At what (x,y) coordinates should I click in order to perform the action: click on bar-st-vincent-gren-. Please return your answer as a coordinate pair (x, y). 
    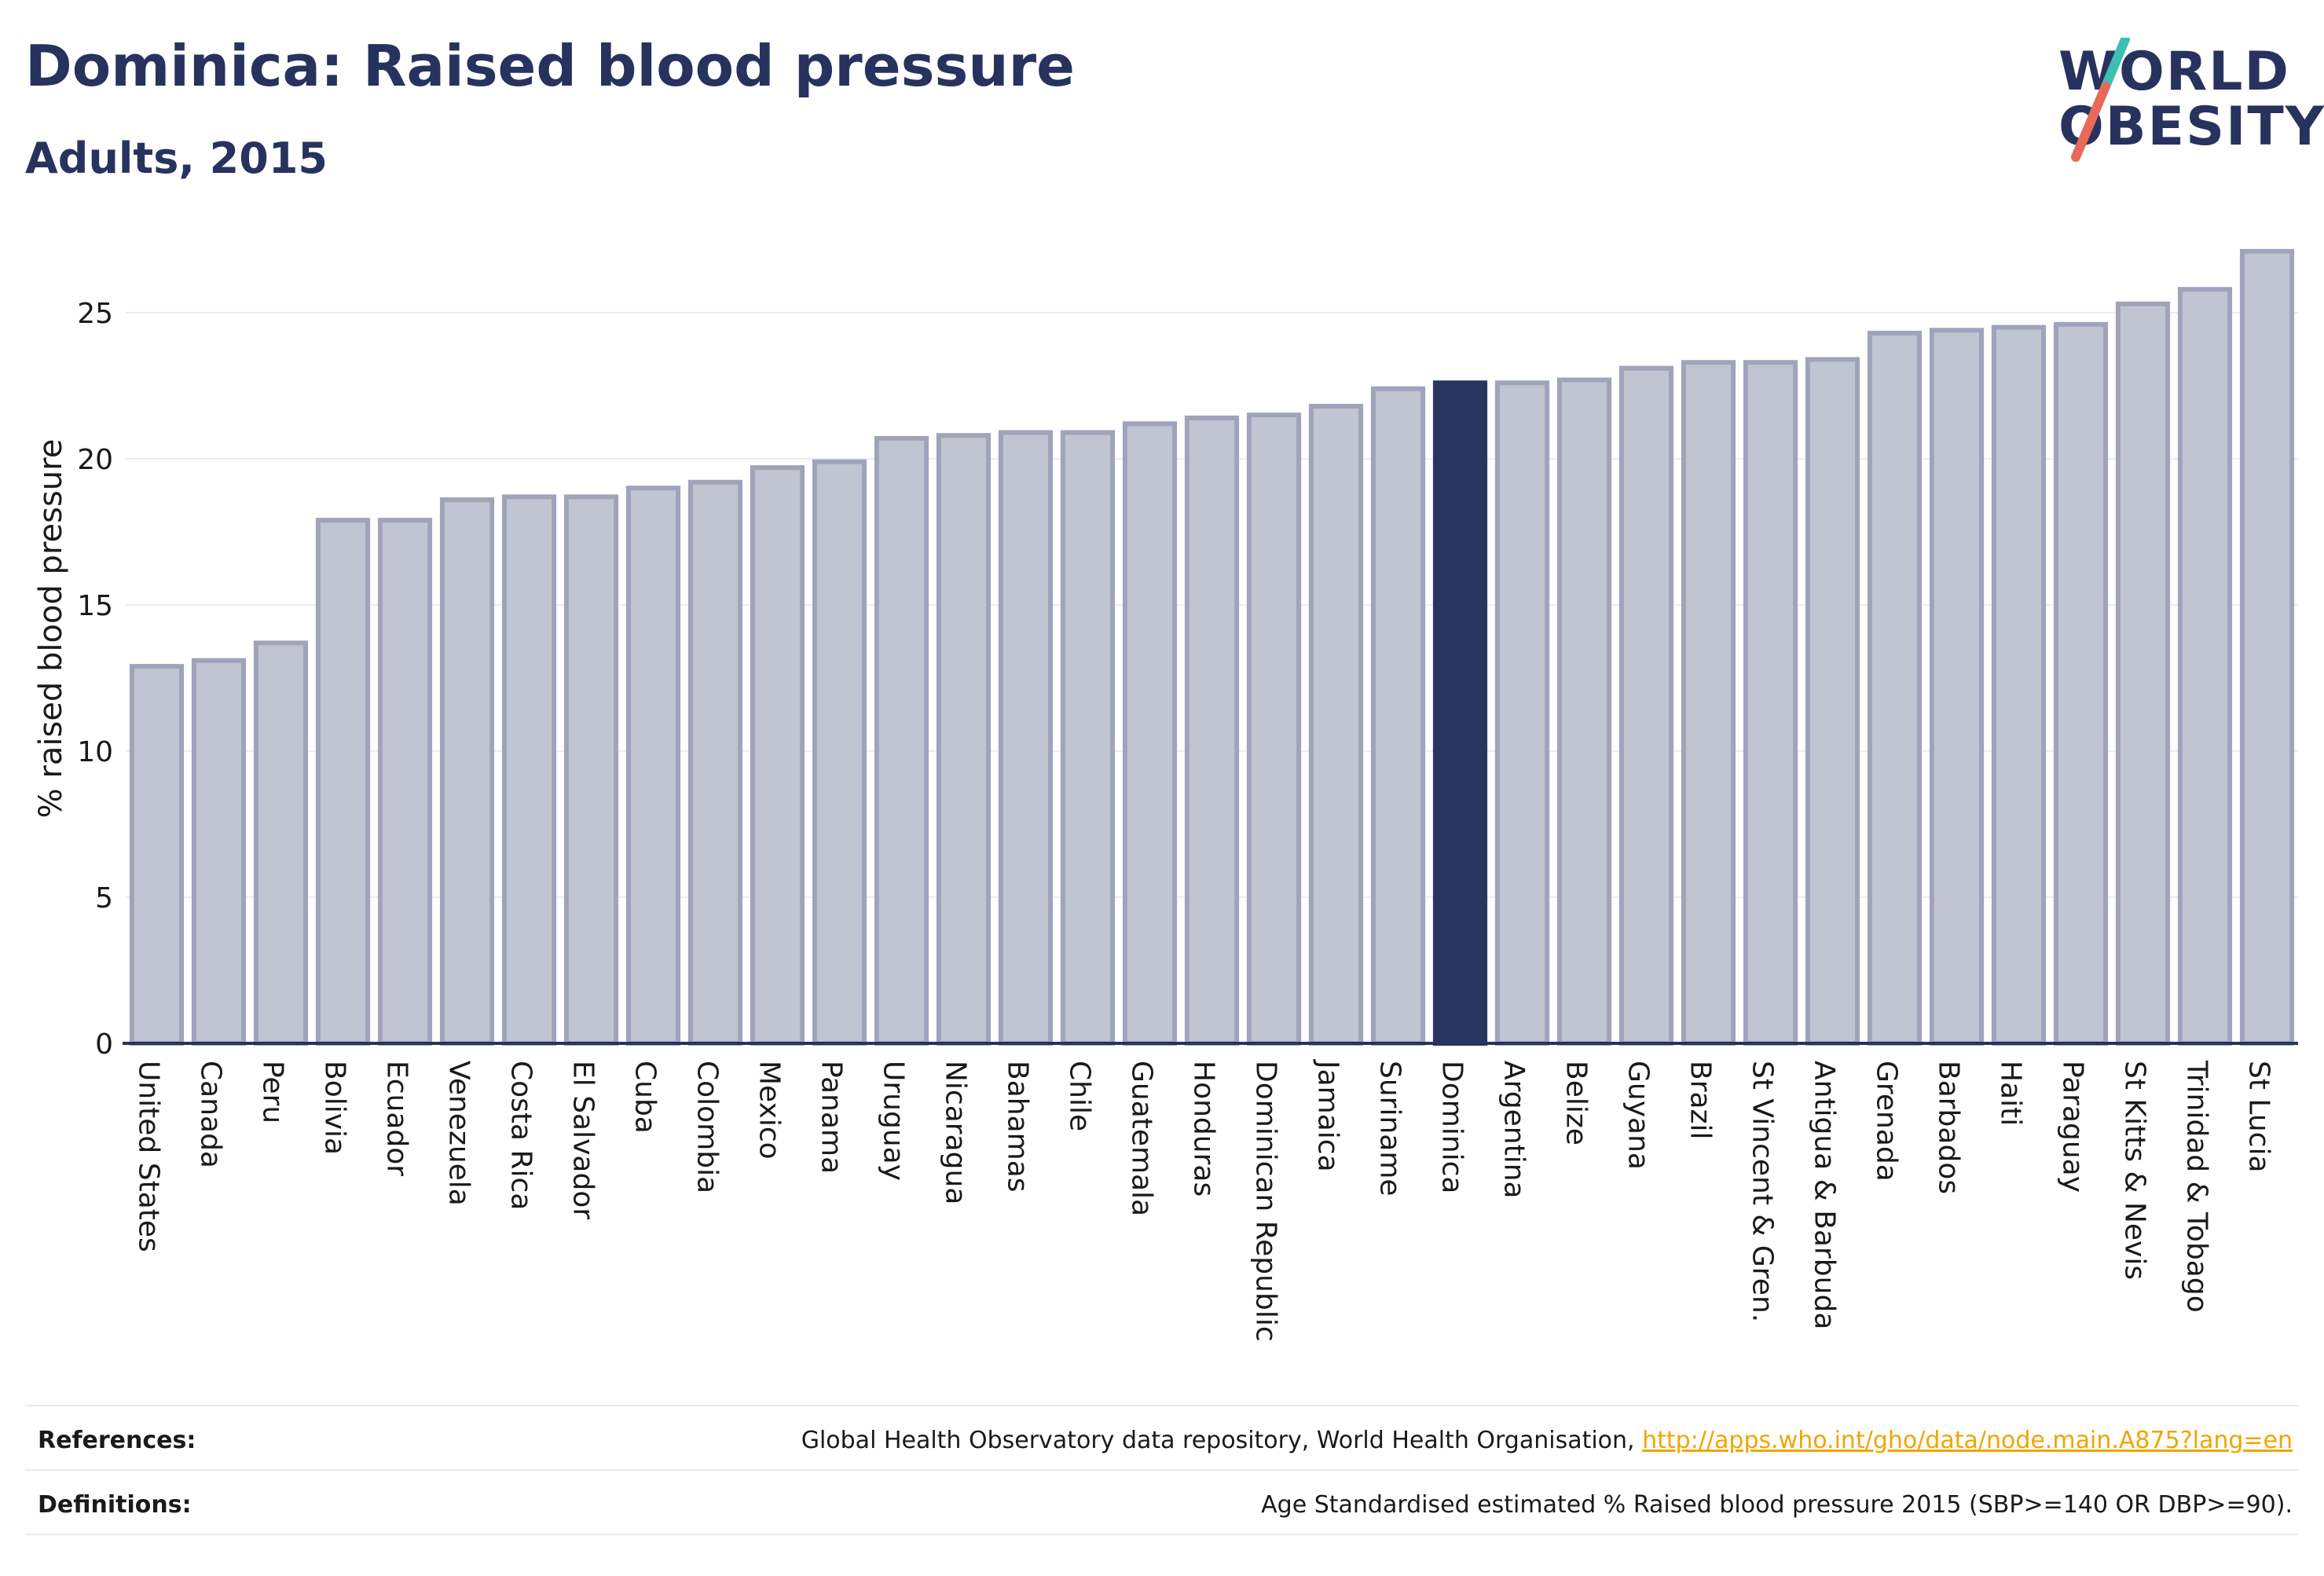
    Looking at the image, I should click on (1770, 703).